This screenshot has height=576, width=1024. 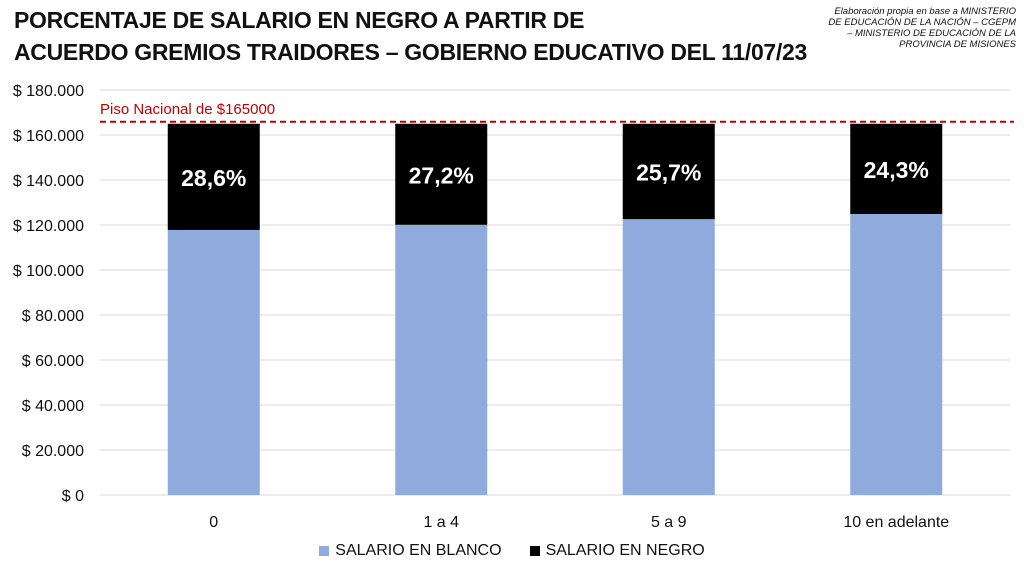 I want to click on data-label: 27,2%, so click(x=441, y=175).